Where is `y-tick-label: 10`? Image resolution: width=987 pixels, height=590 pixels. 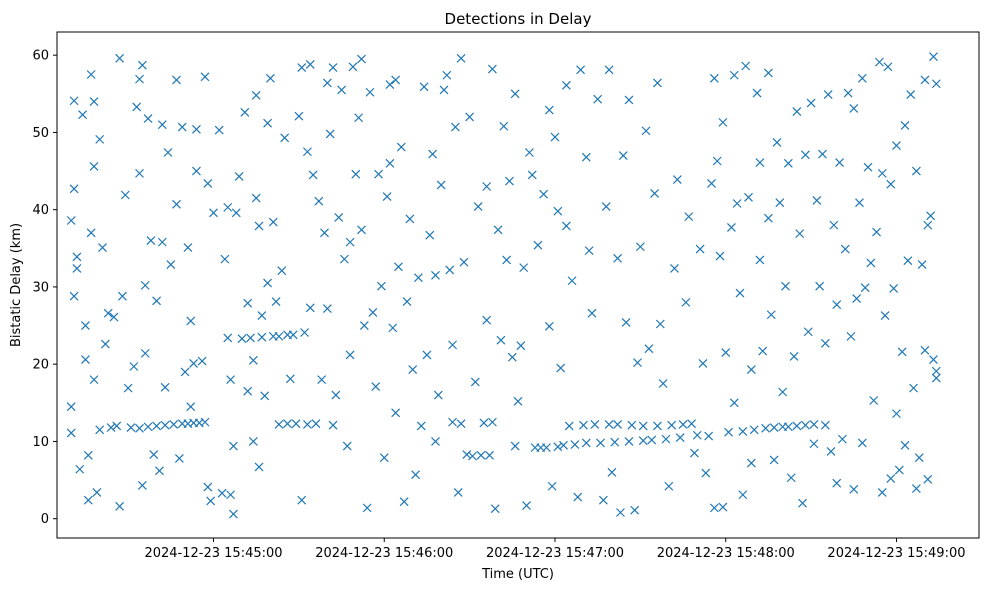
y-tick-label: 10 is located at coordinates (40, 442).